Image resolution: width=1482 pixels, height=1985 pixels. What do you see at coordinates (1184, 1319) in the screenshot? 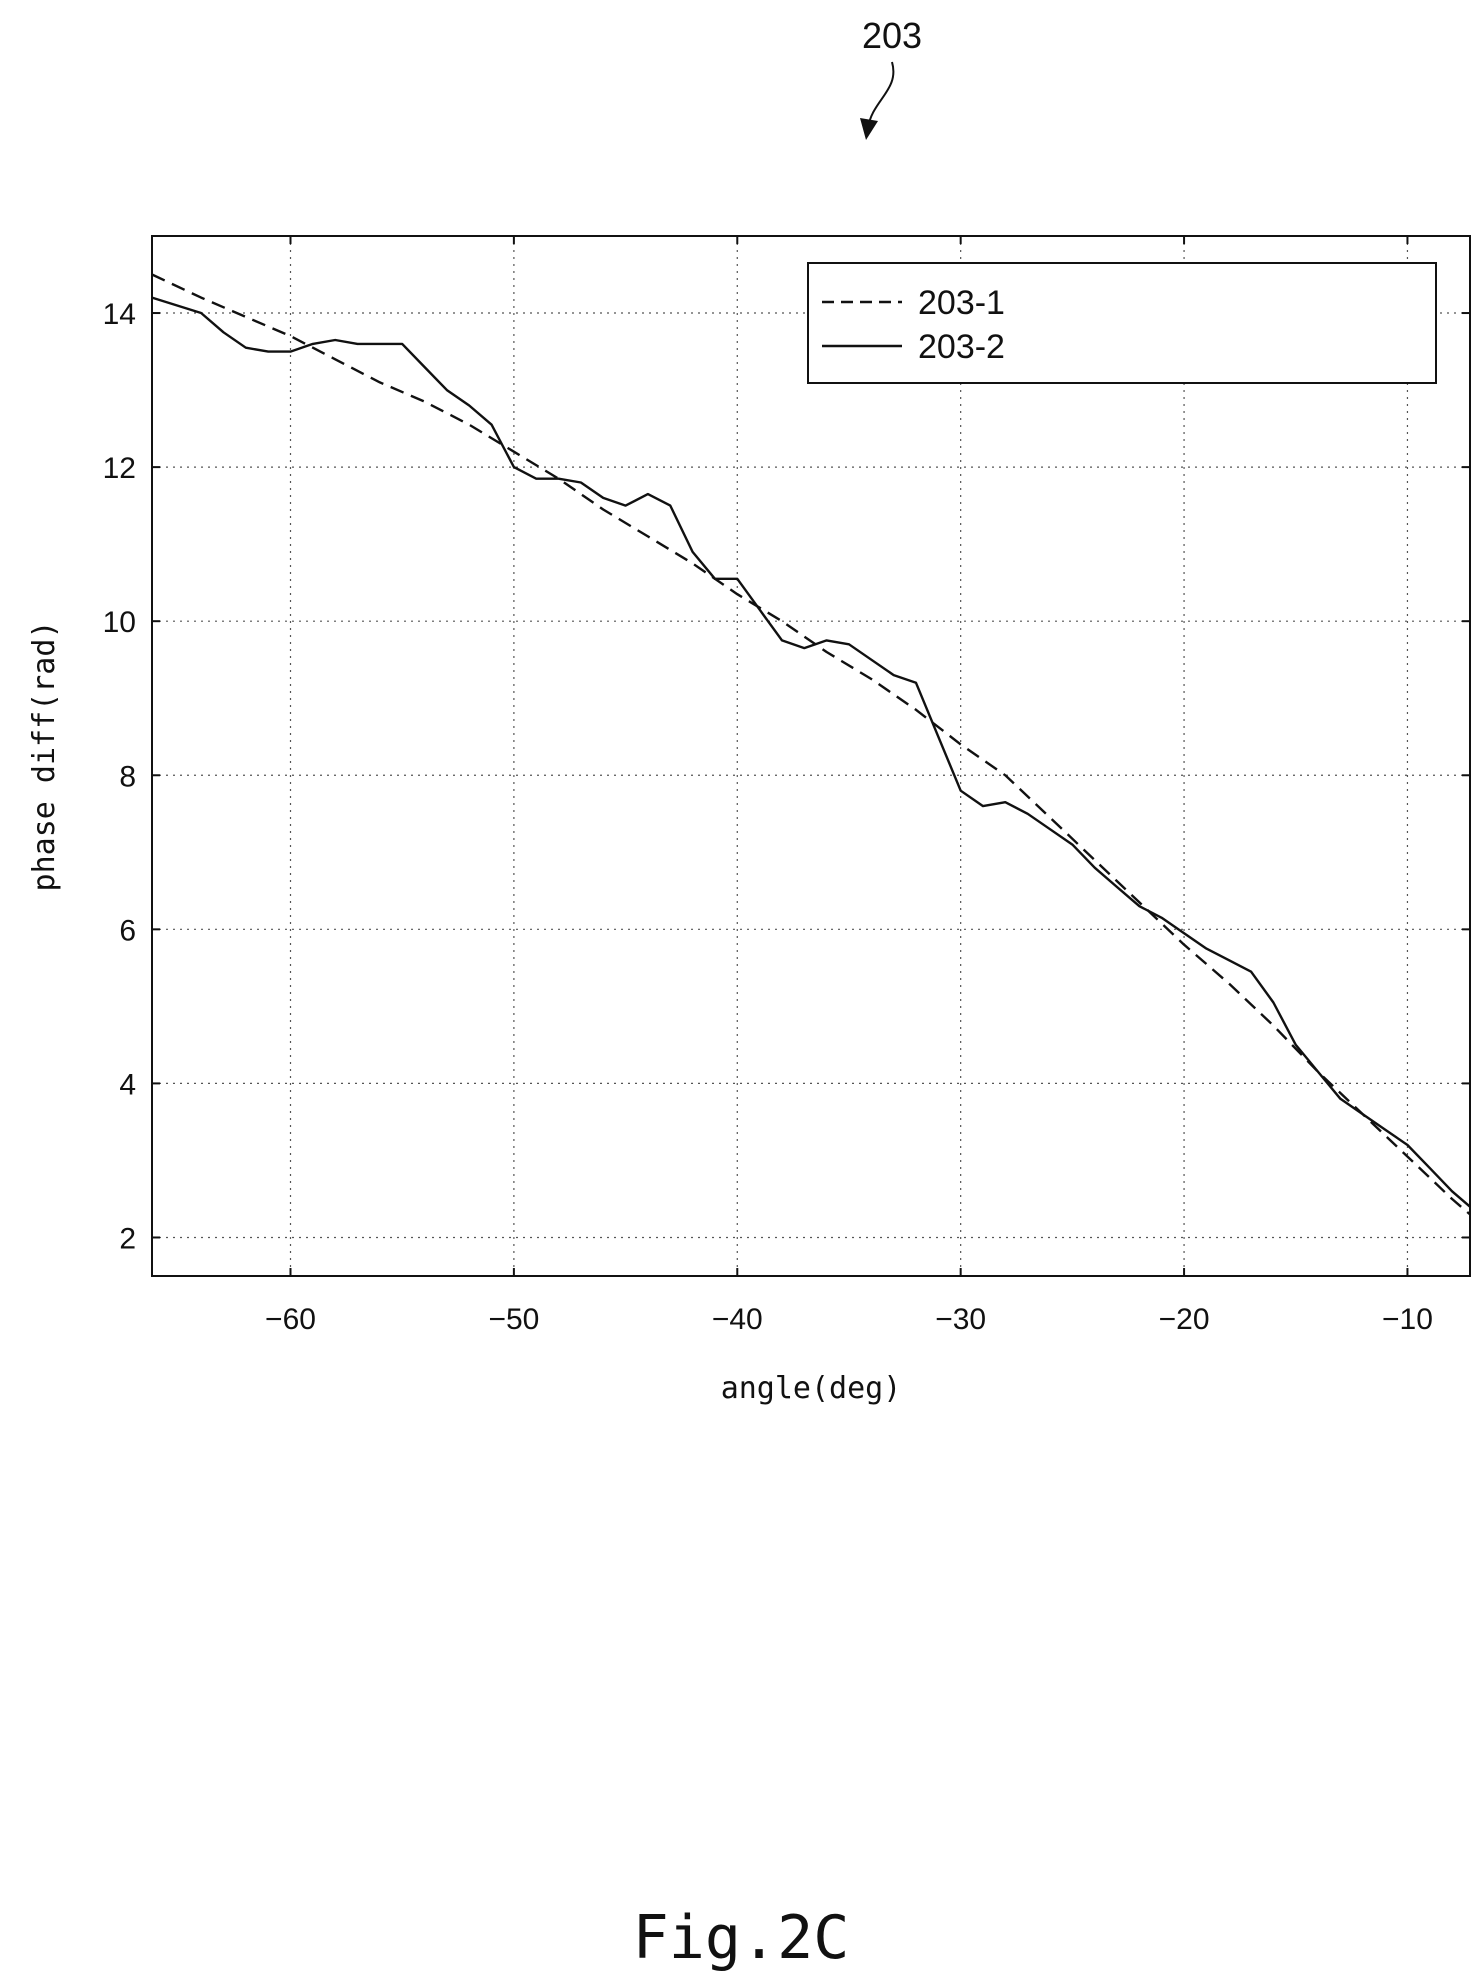
I see `x-tick-label: −20` at bounding box center [1184, 1319].